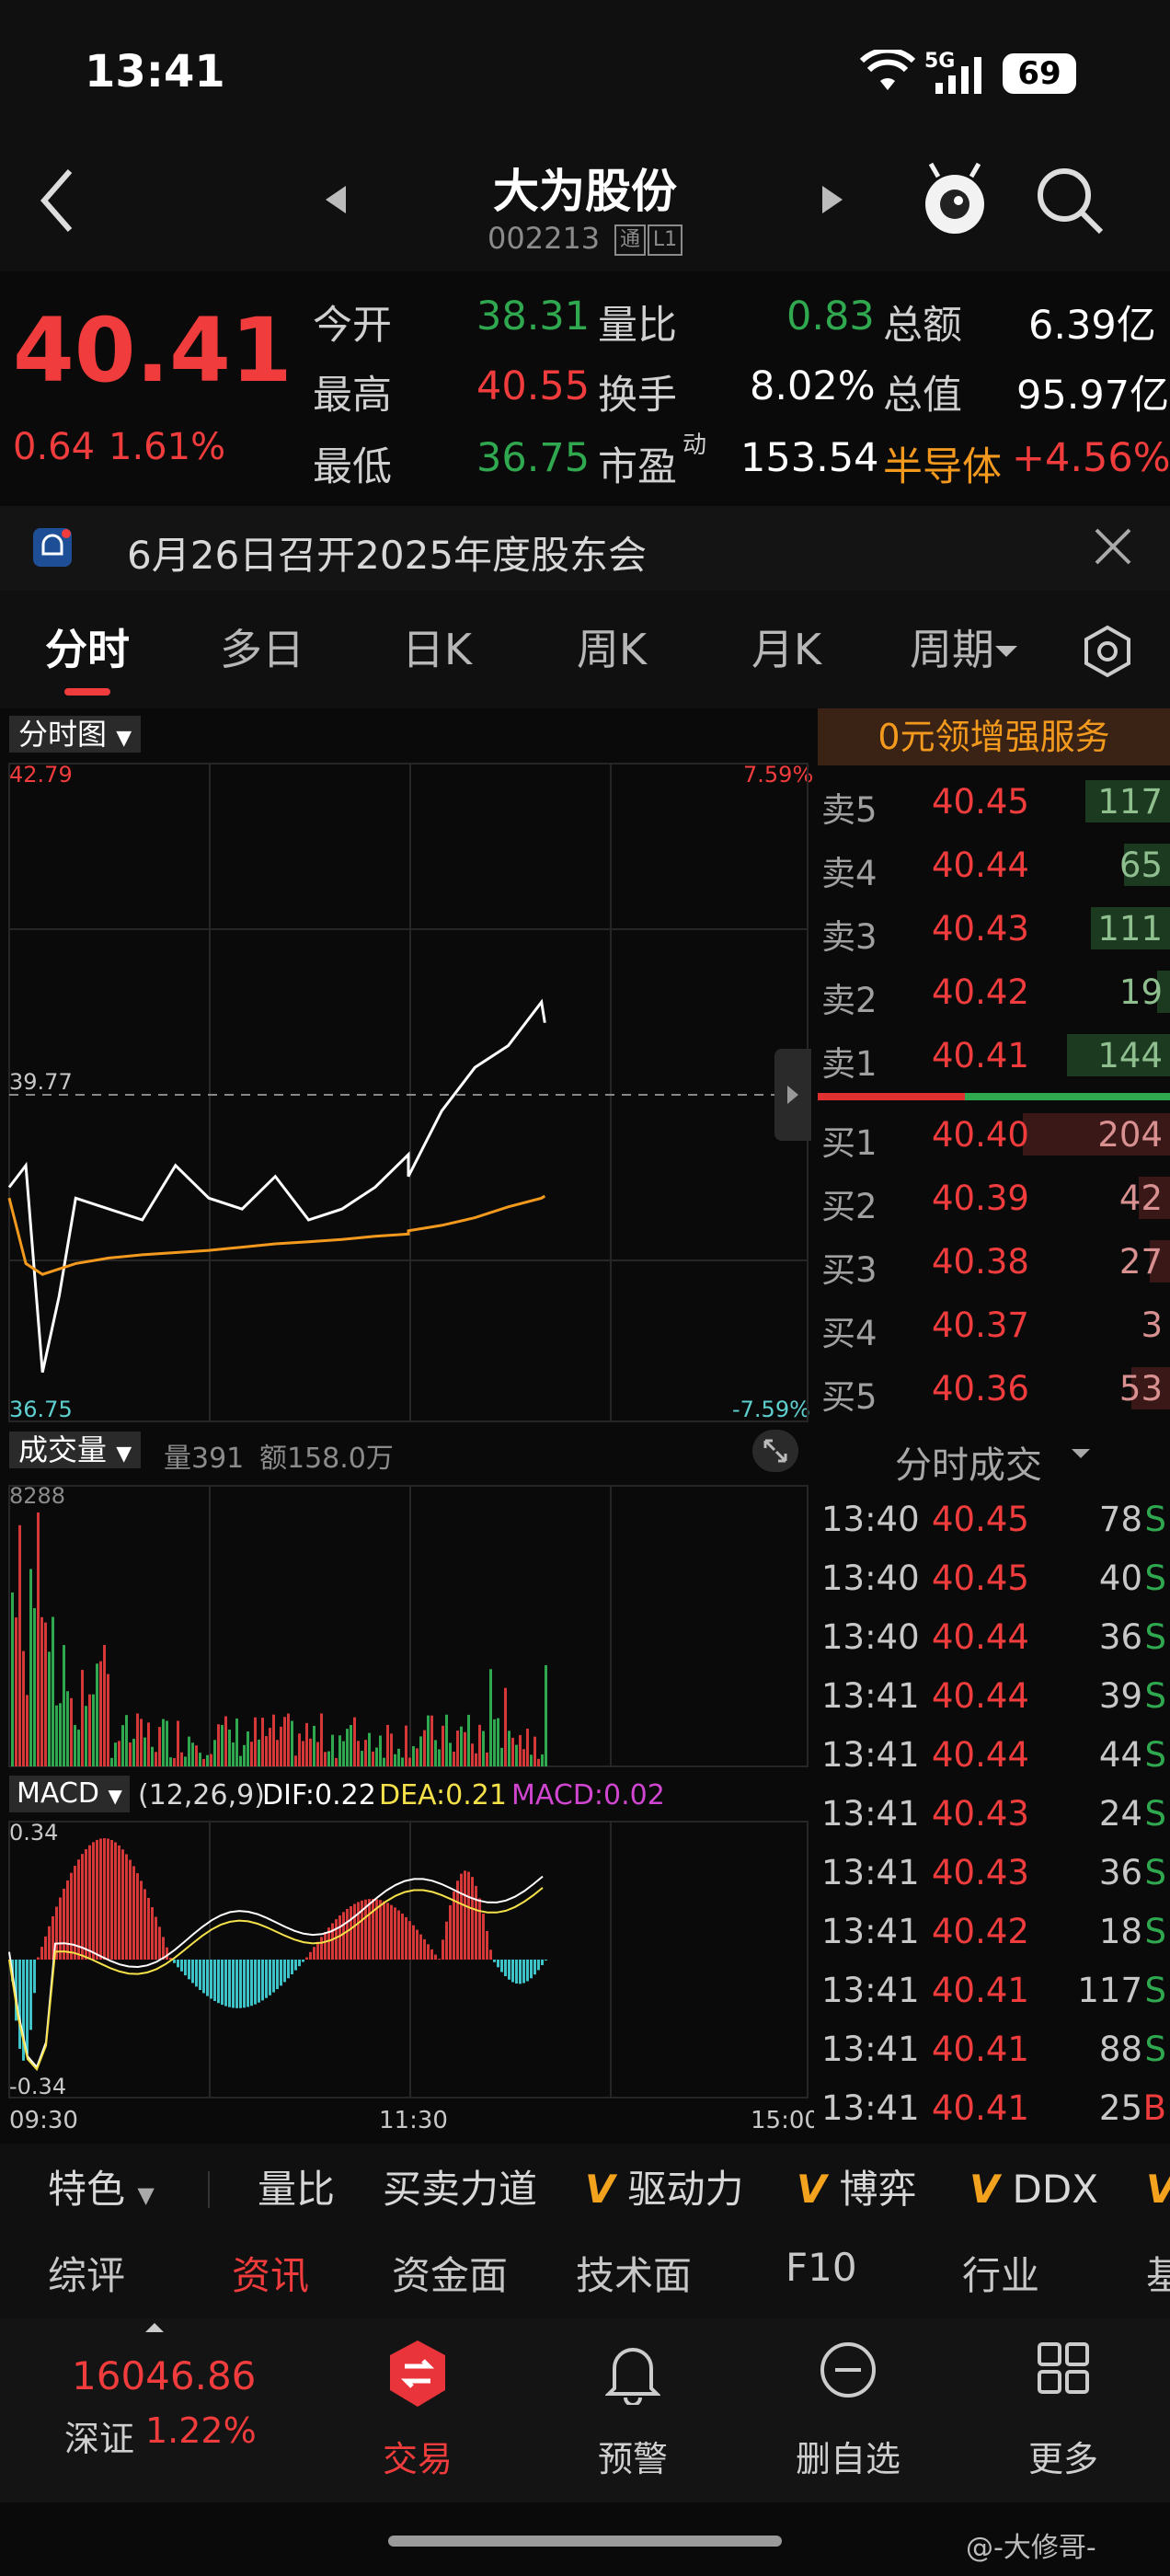 The width and height of the screenshot is (1170, 2576). I want to click on close-icon, so click(1113, 548).